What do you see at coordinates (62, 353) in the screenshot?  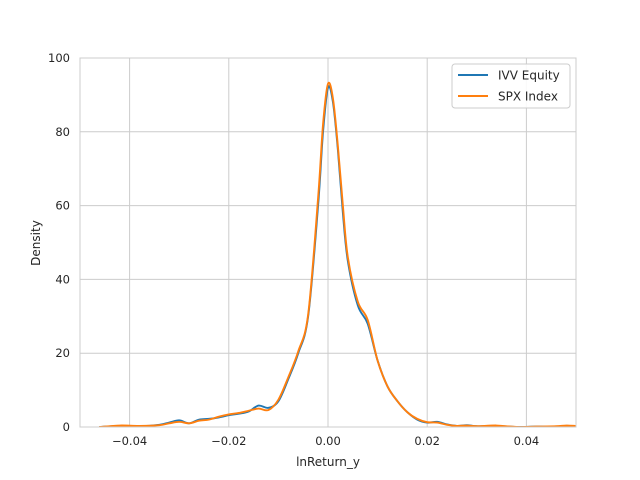 I see `y-tick-label-1: 20` at bounding box center [62, 353].